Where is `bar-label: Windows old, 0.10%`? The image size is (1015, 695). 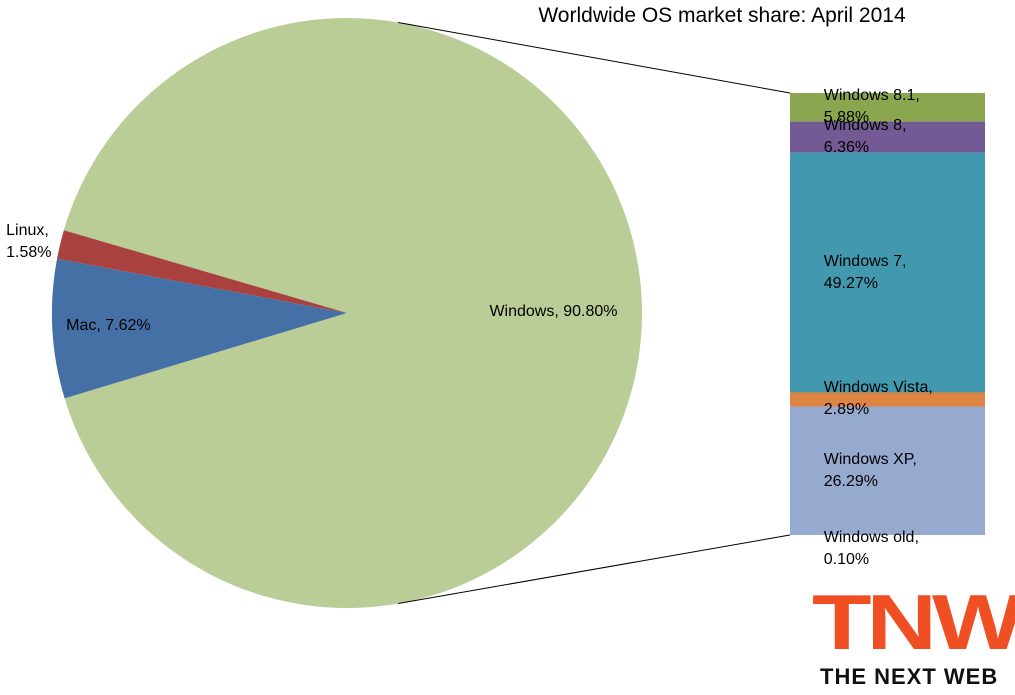
bar-label: Windows old, 0.10% is located at coordinates (871, 548).